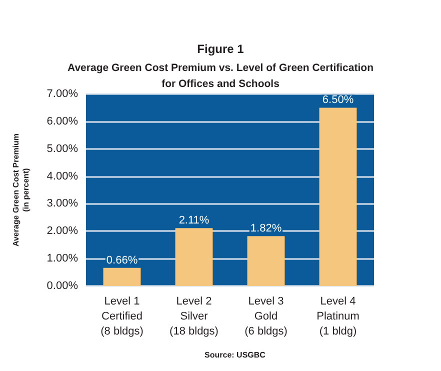 This screenshot has width=441, height=371. What do you see at coordinates (62, 204) in the screenshot?
I see `y-tick-label: 3.00%` at bounding box center [62, 204].